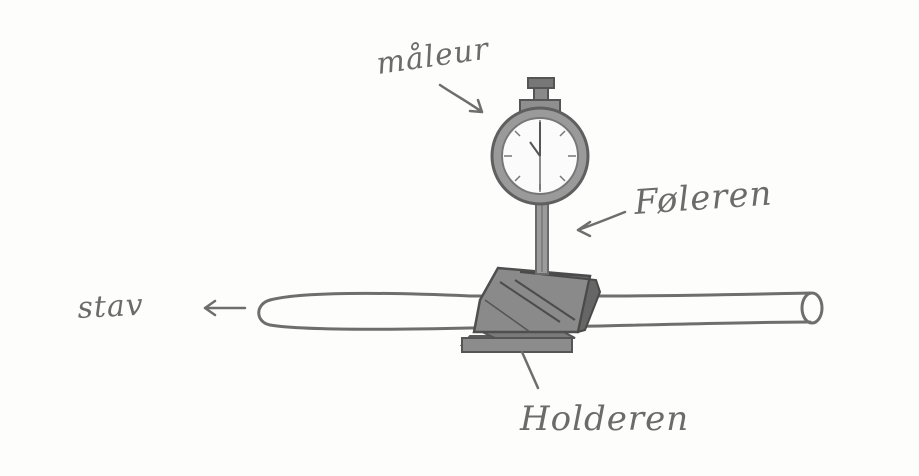 This screenshot has width=919, height=476. What do you see at coordinates (225, 308) in the screenshot?
I see `arrow-to-rod` at bounding box center [225, 308].